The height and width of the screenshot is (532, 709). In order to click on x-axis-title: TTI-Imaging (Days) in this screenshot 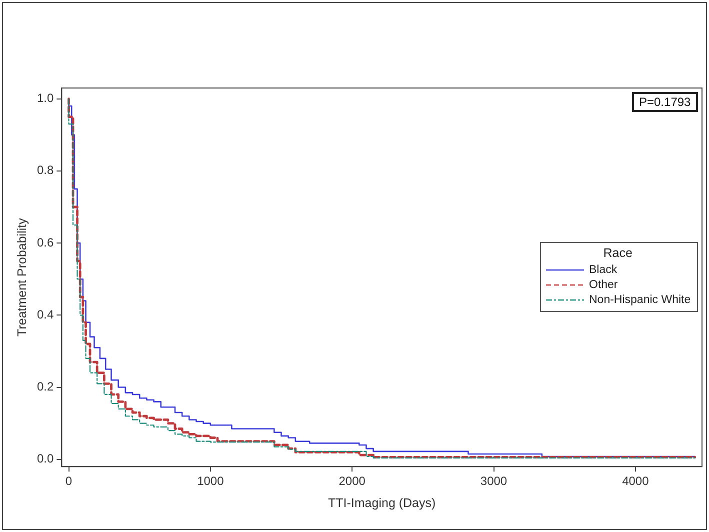, I will do `click(382, 503)`.